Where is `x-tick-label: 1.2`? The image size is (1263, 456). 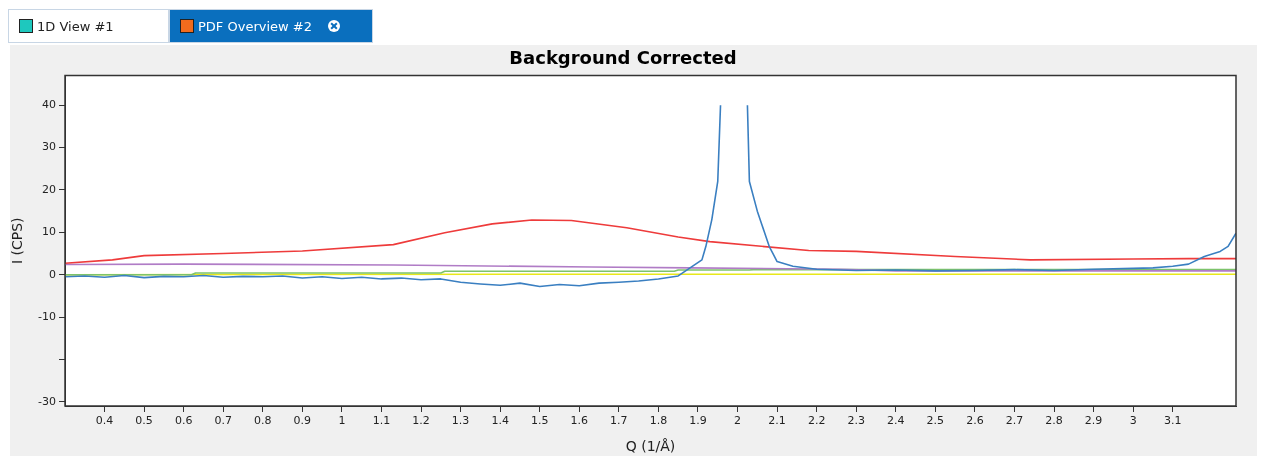 x-tick-label: 1.2 is located at coordinates (421, 421).